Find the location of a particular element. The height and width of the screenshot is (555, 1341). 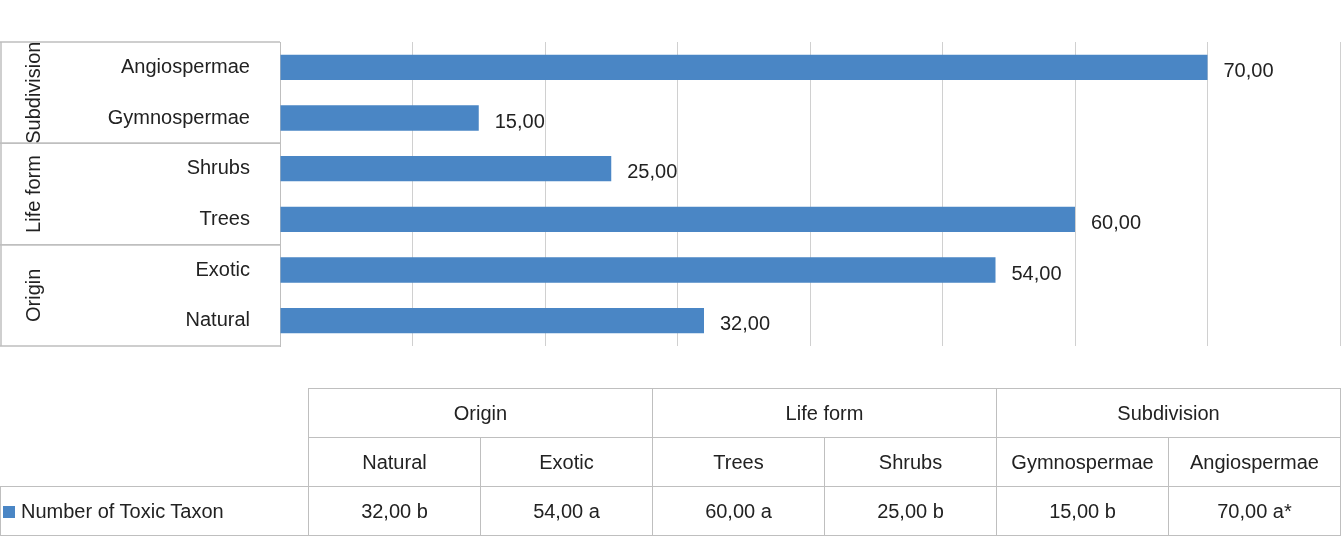

data-label: 60,00 is located at coordinates (1116, 221).